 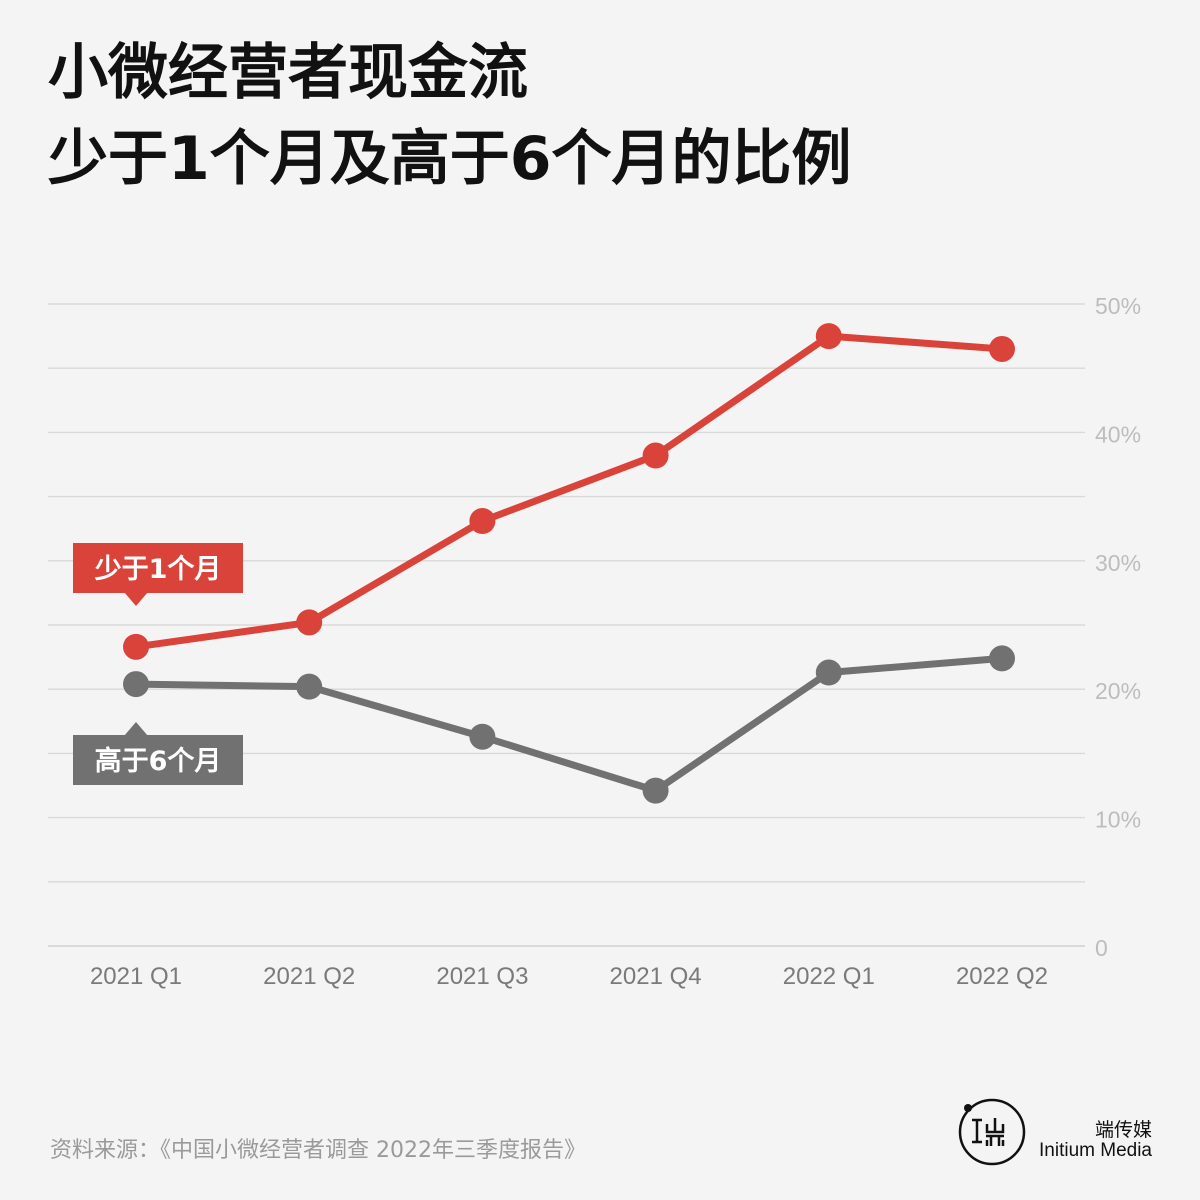 What do you see at coordinates (1118, 691) in the screenshot?
I see `y-tick-label: 20%` at bounding box center [1118, 691].